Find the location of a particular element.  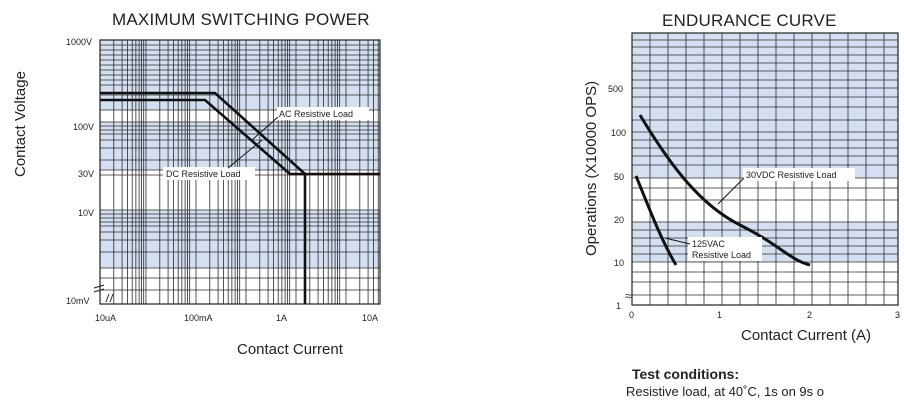

x-tick-1a: 1A is located at coordinates (282, 318).